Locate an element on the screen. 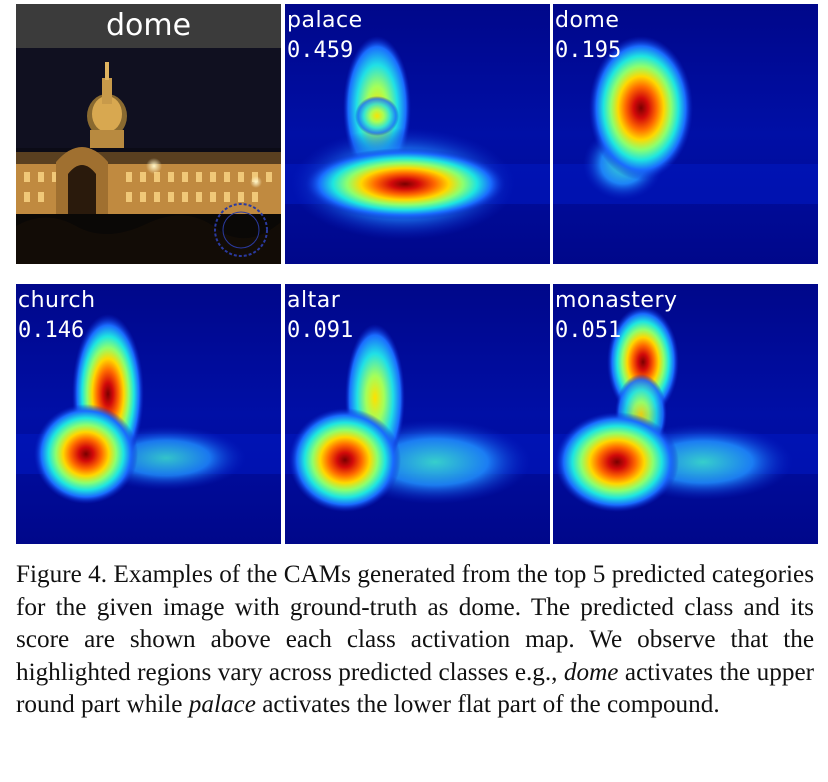 The image size is (828, 782). heatmap-altar is located at coordinates (417, 414).